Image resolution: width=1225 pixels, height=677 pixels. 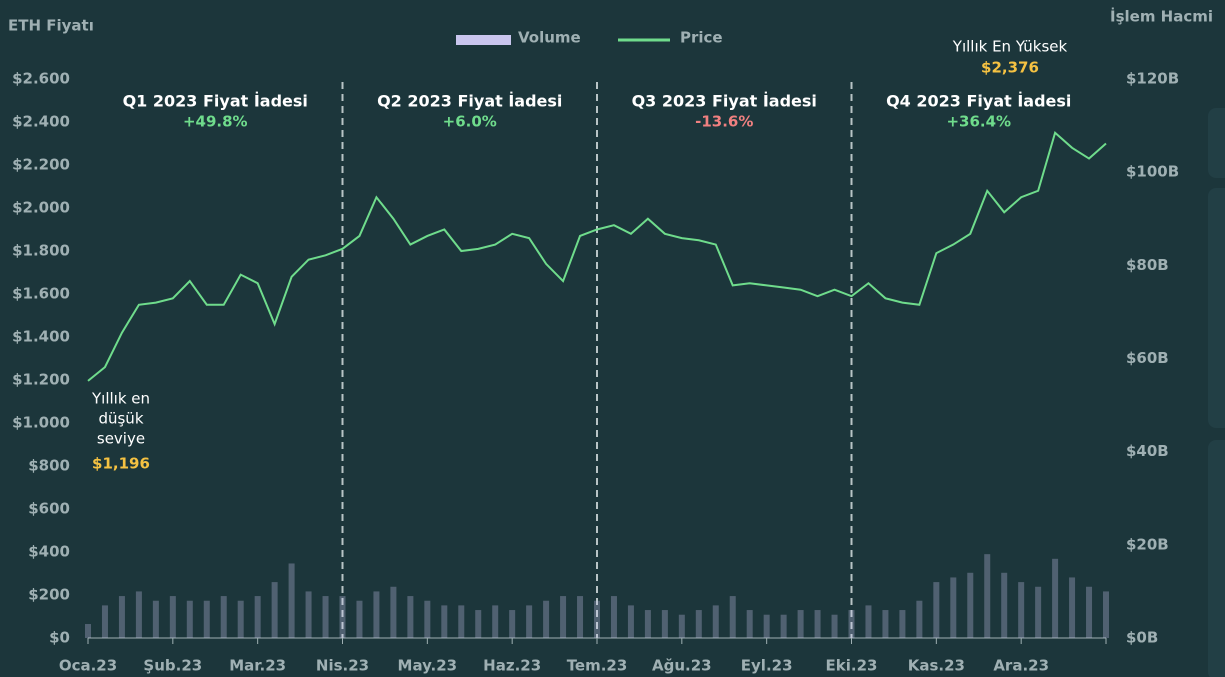 I want to click on y2-tick-label: $100B, so click(x=1152, y=172).